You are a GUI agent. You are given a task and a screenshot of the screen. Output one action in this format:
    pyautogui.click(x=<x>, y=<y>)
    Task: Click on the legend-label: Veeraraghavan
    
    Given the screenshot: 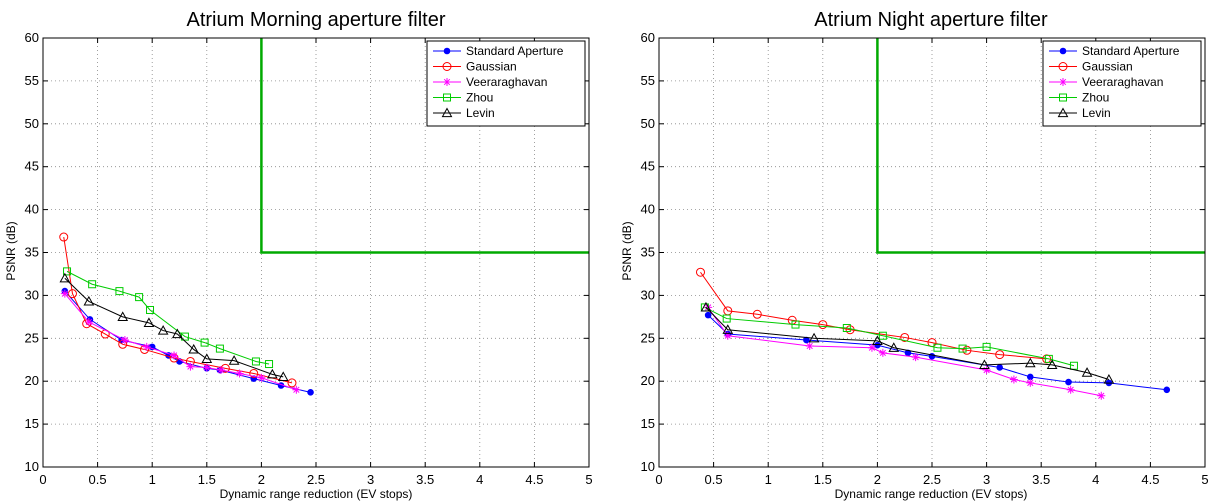 What is the action you would take?
    pyautogui.click(x=506, y=82)
    